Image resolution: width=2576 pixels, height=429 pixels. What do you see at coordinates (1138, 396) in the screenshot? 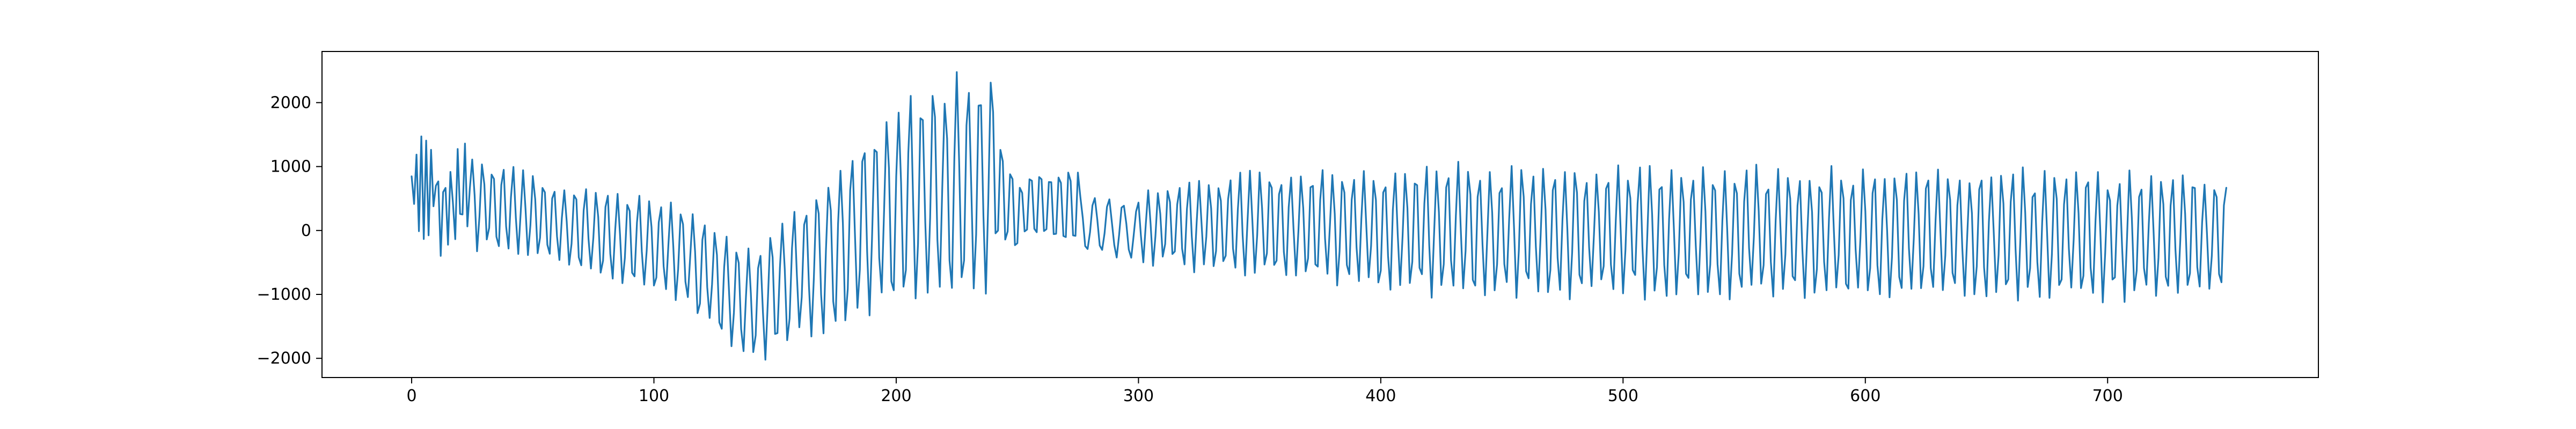
I see `x-tick-label: 300` at bounding box center [1138, 396].